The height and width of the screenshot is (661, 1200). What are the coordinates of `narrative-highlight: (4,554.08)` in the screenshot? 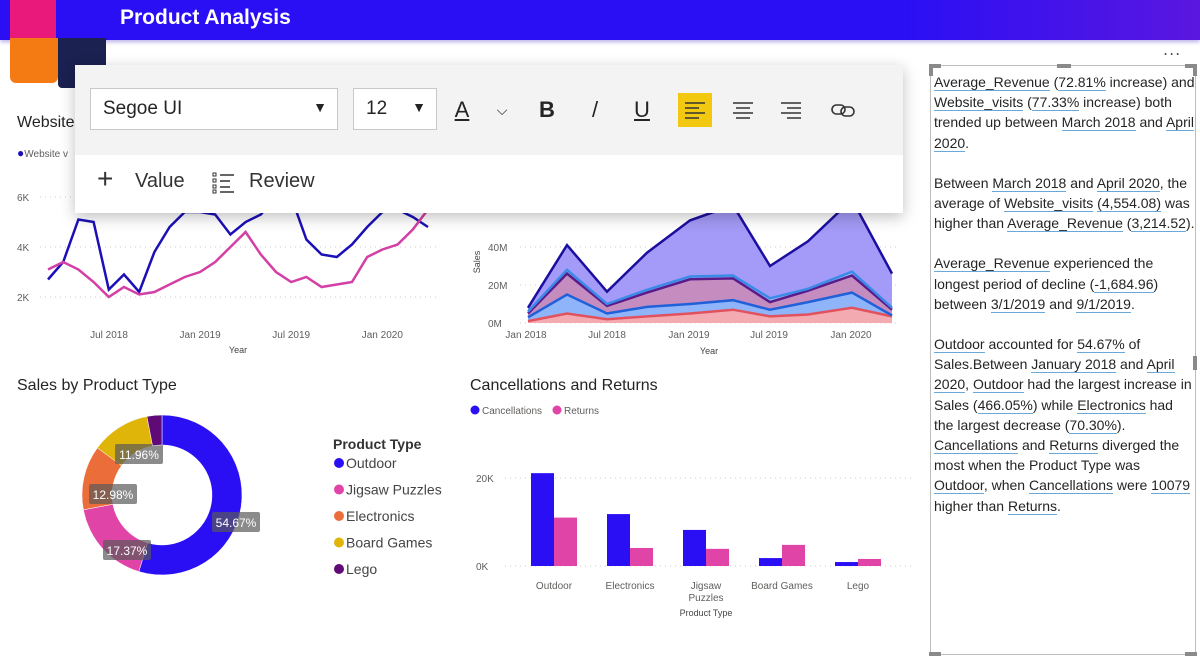 It's located at (1129, 204).